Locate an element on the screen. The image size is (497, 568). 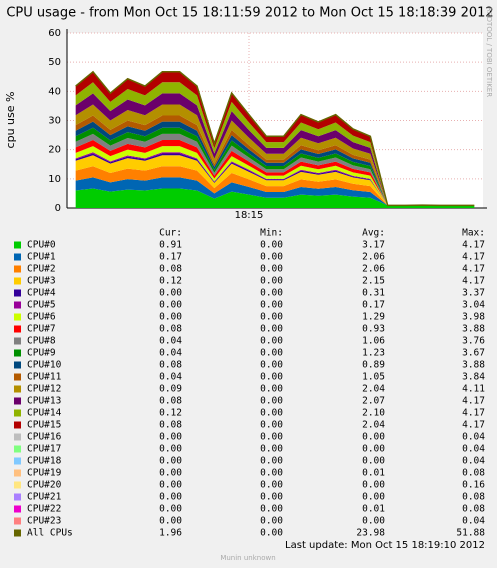
last-update: Last update: Mon Oct 15 18:19:10 2012 is located at coordinates (385, 545).